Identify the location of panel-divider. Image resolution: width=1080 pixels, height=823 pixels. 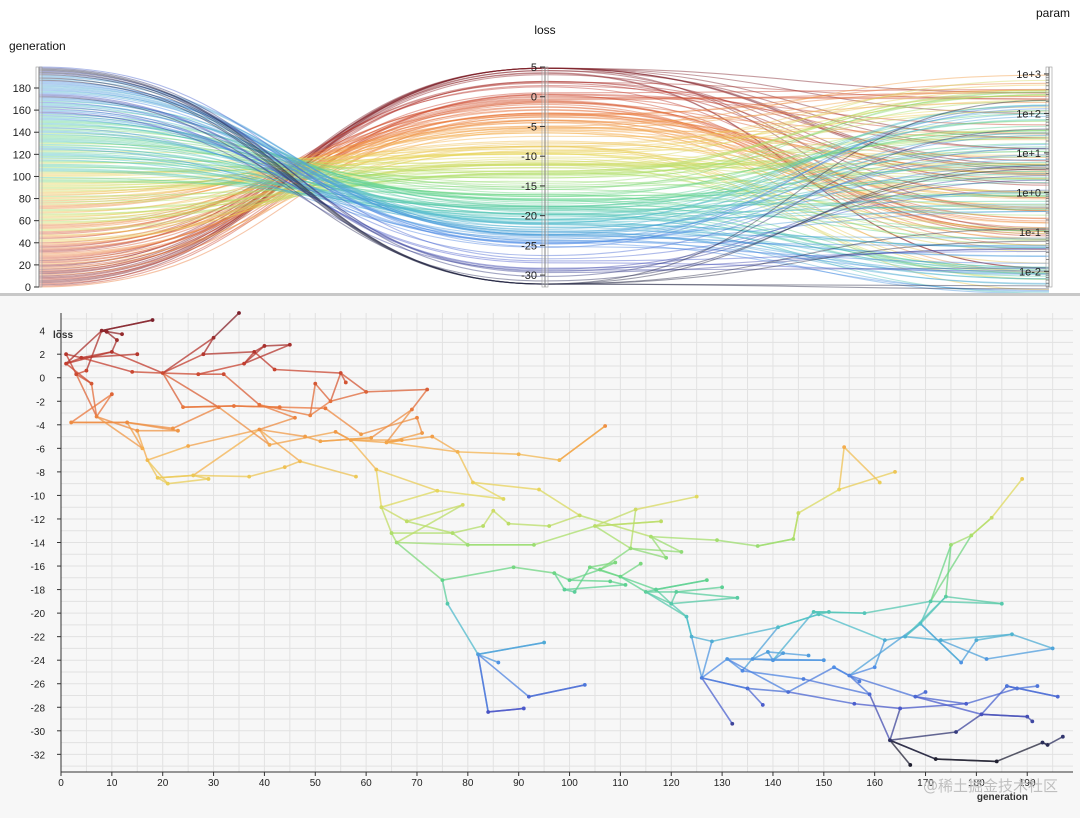
(540, 294).